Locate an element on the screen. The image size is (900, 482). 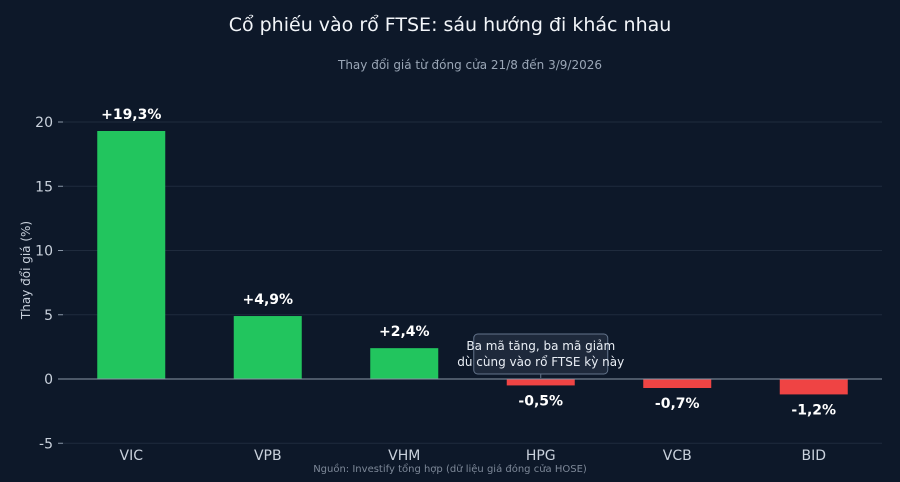
bar-vic is located at coordinates (131, 254).